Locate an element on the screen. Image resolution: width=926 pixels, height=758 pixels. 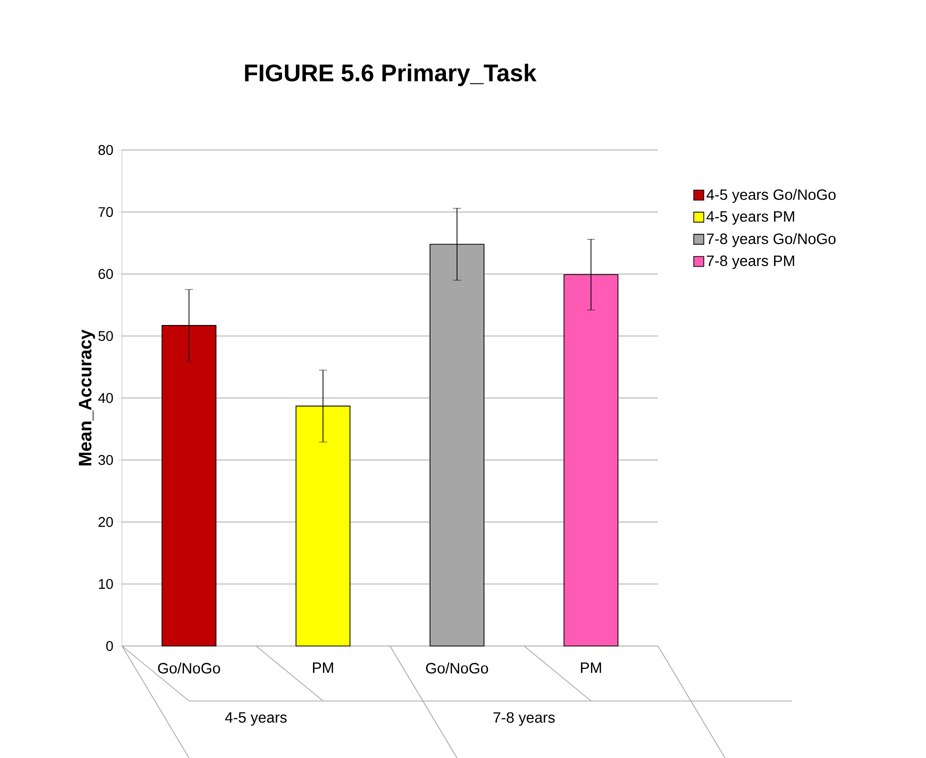
legend-label: 4-5 years PM is located at coordinates (750, 218).